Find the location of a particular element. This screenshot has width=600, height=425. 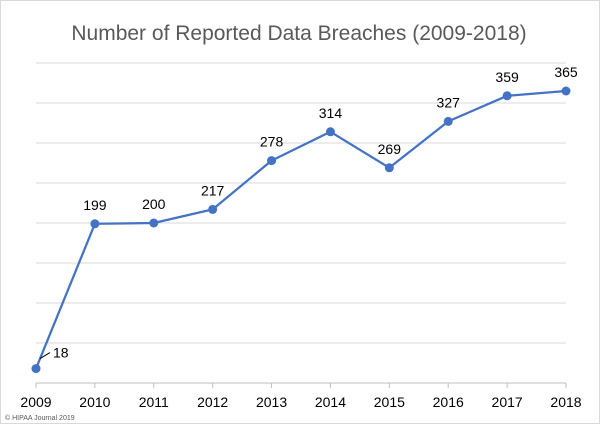

x-axis: 2009 2010 2011 2012 2013 2014 2015 2016 2017 2018 is located at coordinates (301, 396).